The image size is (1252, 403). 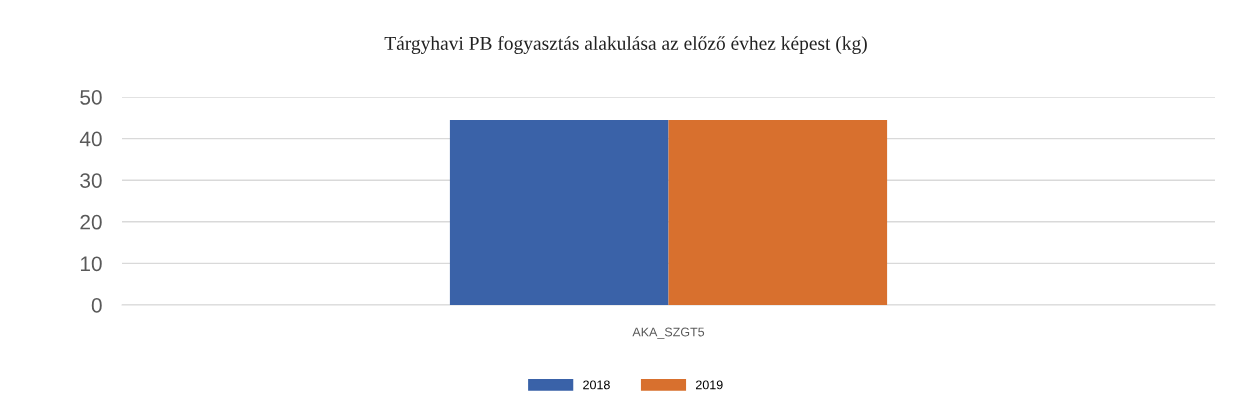 I want to click on legend-label: 2018, so click(x=596, y=385).